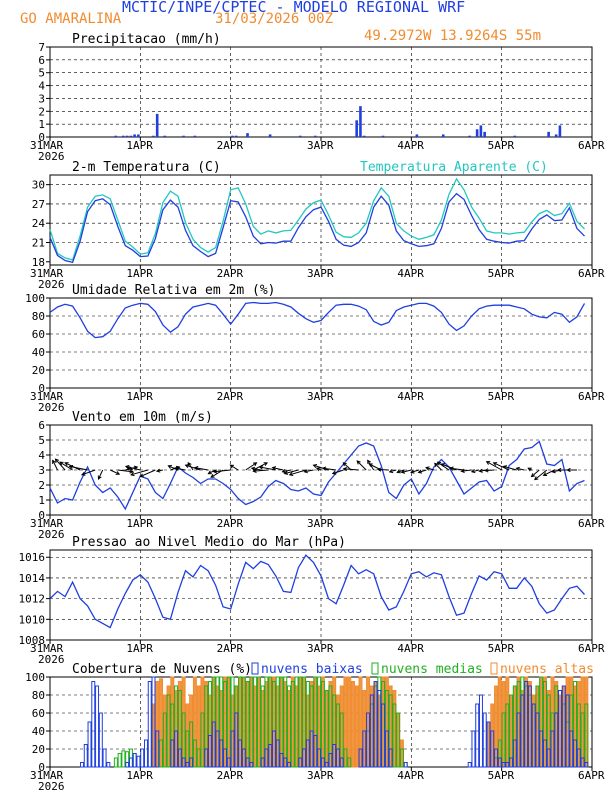  I want to click on humidity-xtick-label: 5APR, so click(501, 396).